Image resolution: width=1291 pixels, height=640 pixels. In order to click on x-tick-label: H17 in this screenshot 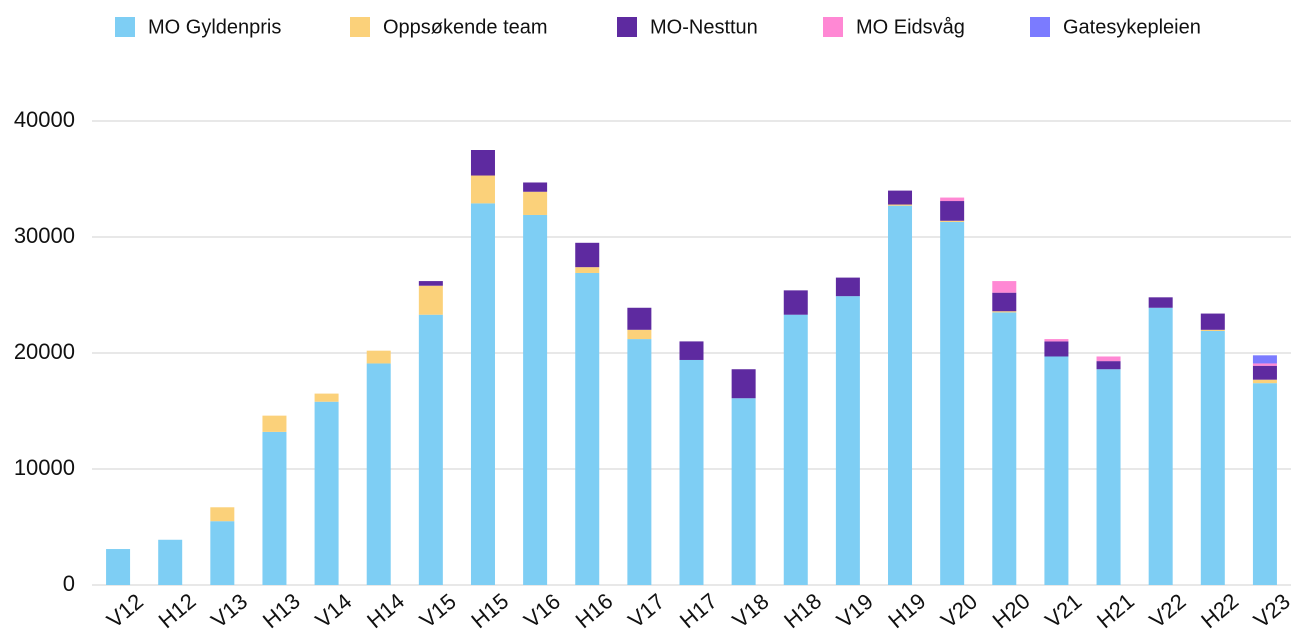, I will do `click(698, 610)`.